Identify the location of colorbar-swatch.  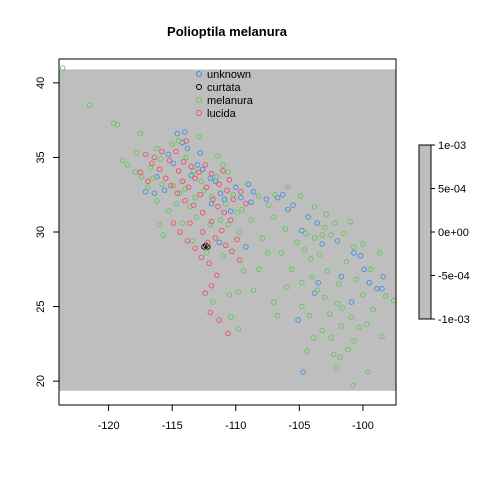
(425, 232).